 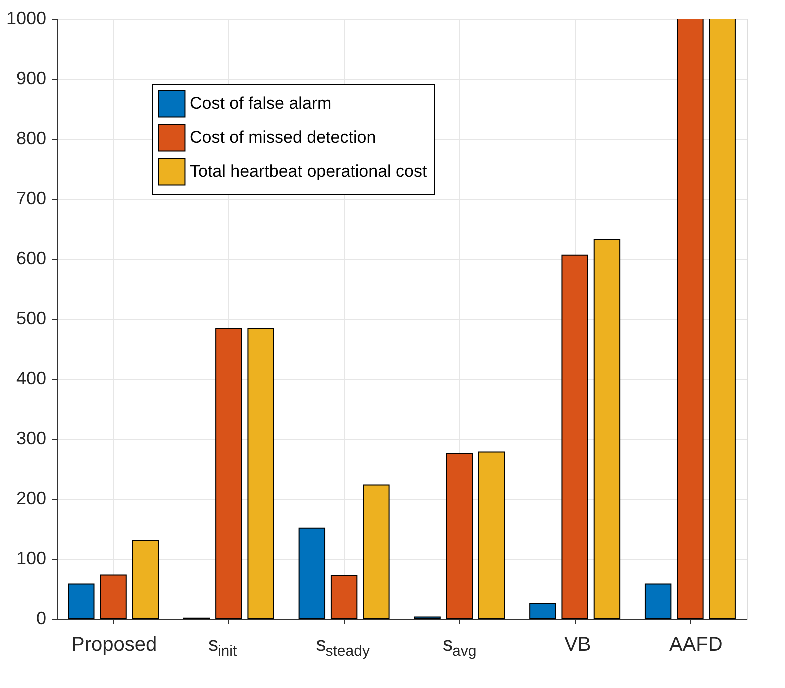 I want to click on y-tick-label: 500, so click(x=31, y=318).